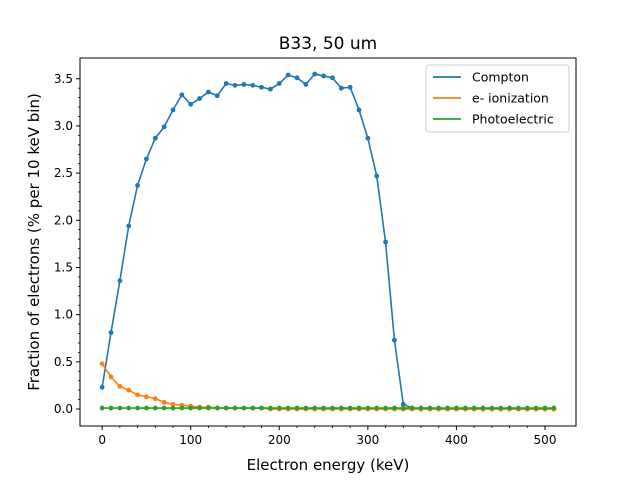 The image size is (640, 480). I want to click on x-tick-label: 100, so click(190, 440).